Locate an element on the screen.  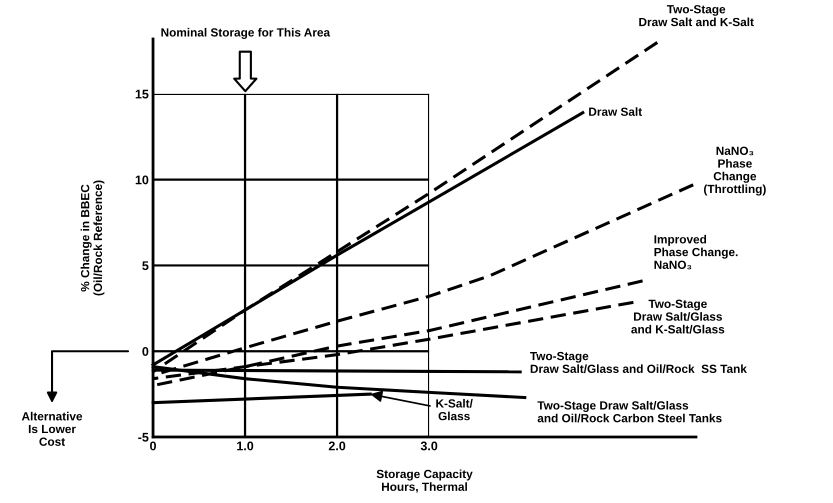
x-axis-title: Storage Capacity Hours, Thermal is located at coordinates (424, 481).